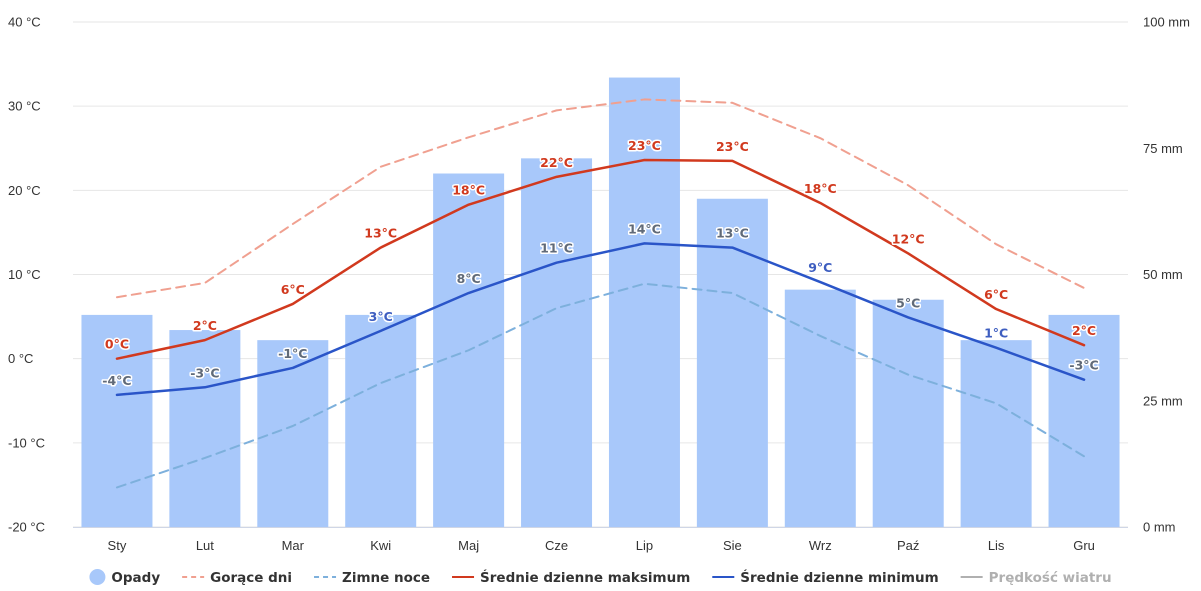  I want to click on legend-item-zimne-noce: Zimne noce, so click(372, 578).